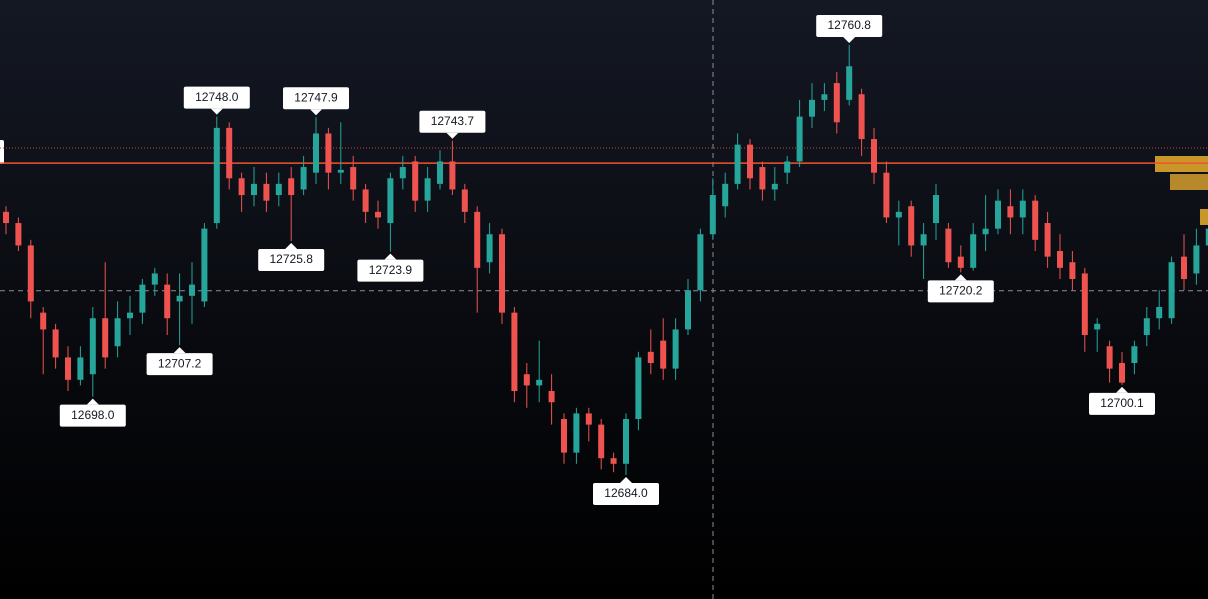 The image size is (1208, 599). What do you see at coordinates (2, 152) in the screenshot?
I see `price-tag` at bounding box center [2, 152].